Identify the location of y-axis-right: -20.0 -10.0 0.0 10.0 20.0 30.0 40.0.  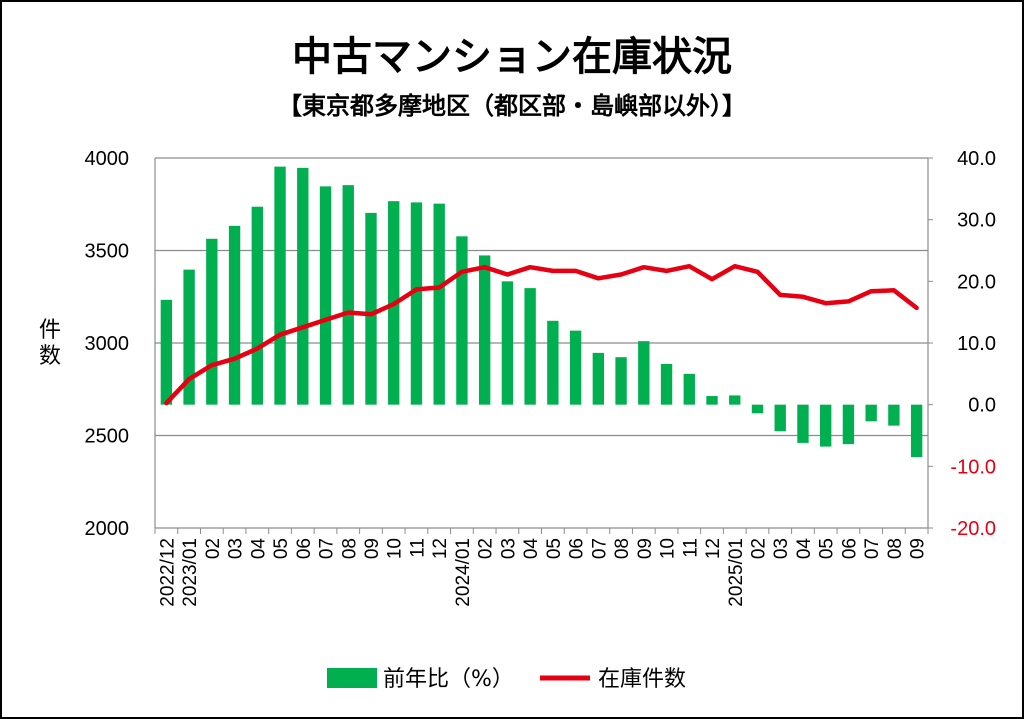
(973, 344).